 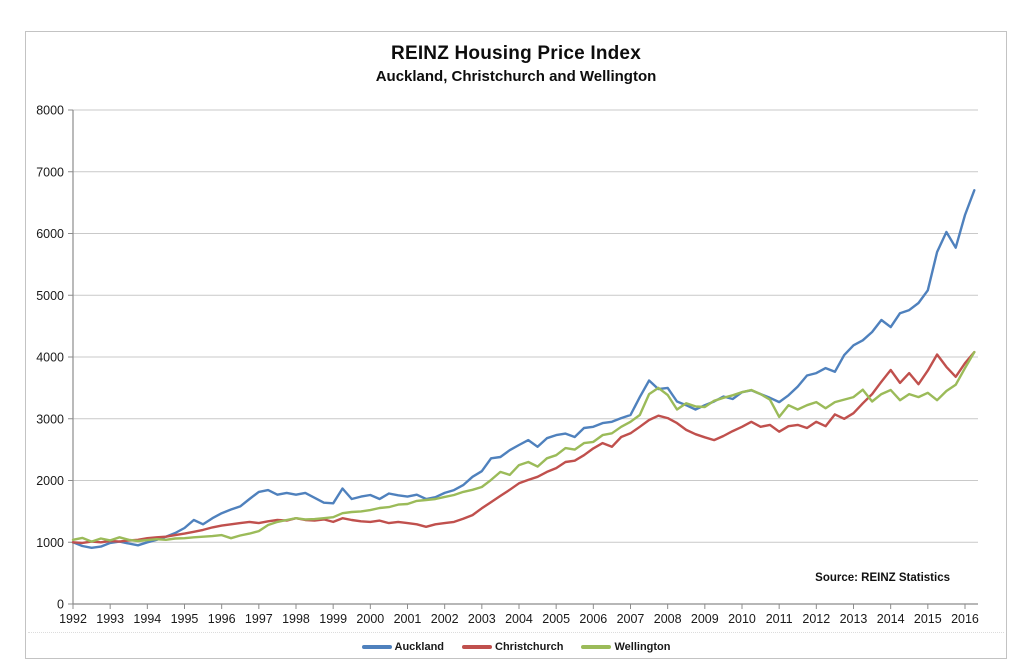 I want to click on x-axis-label: 2007, so click(x=631, y=619).